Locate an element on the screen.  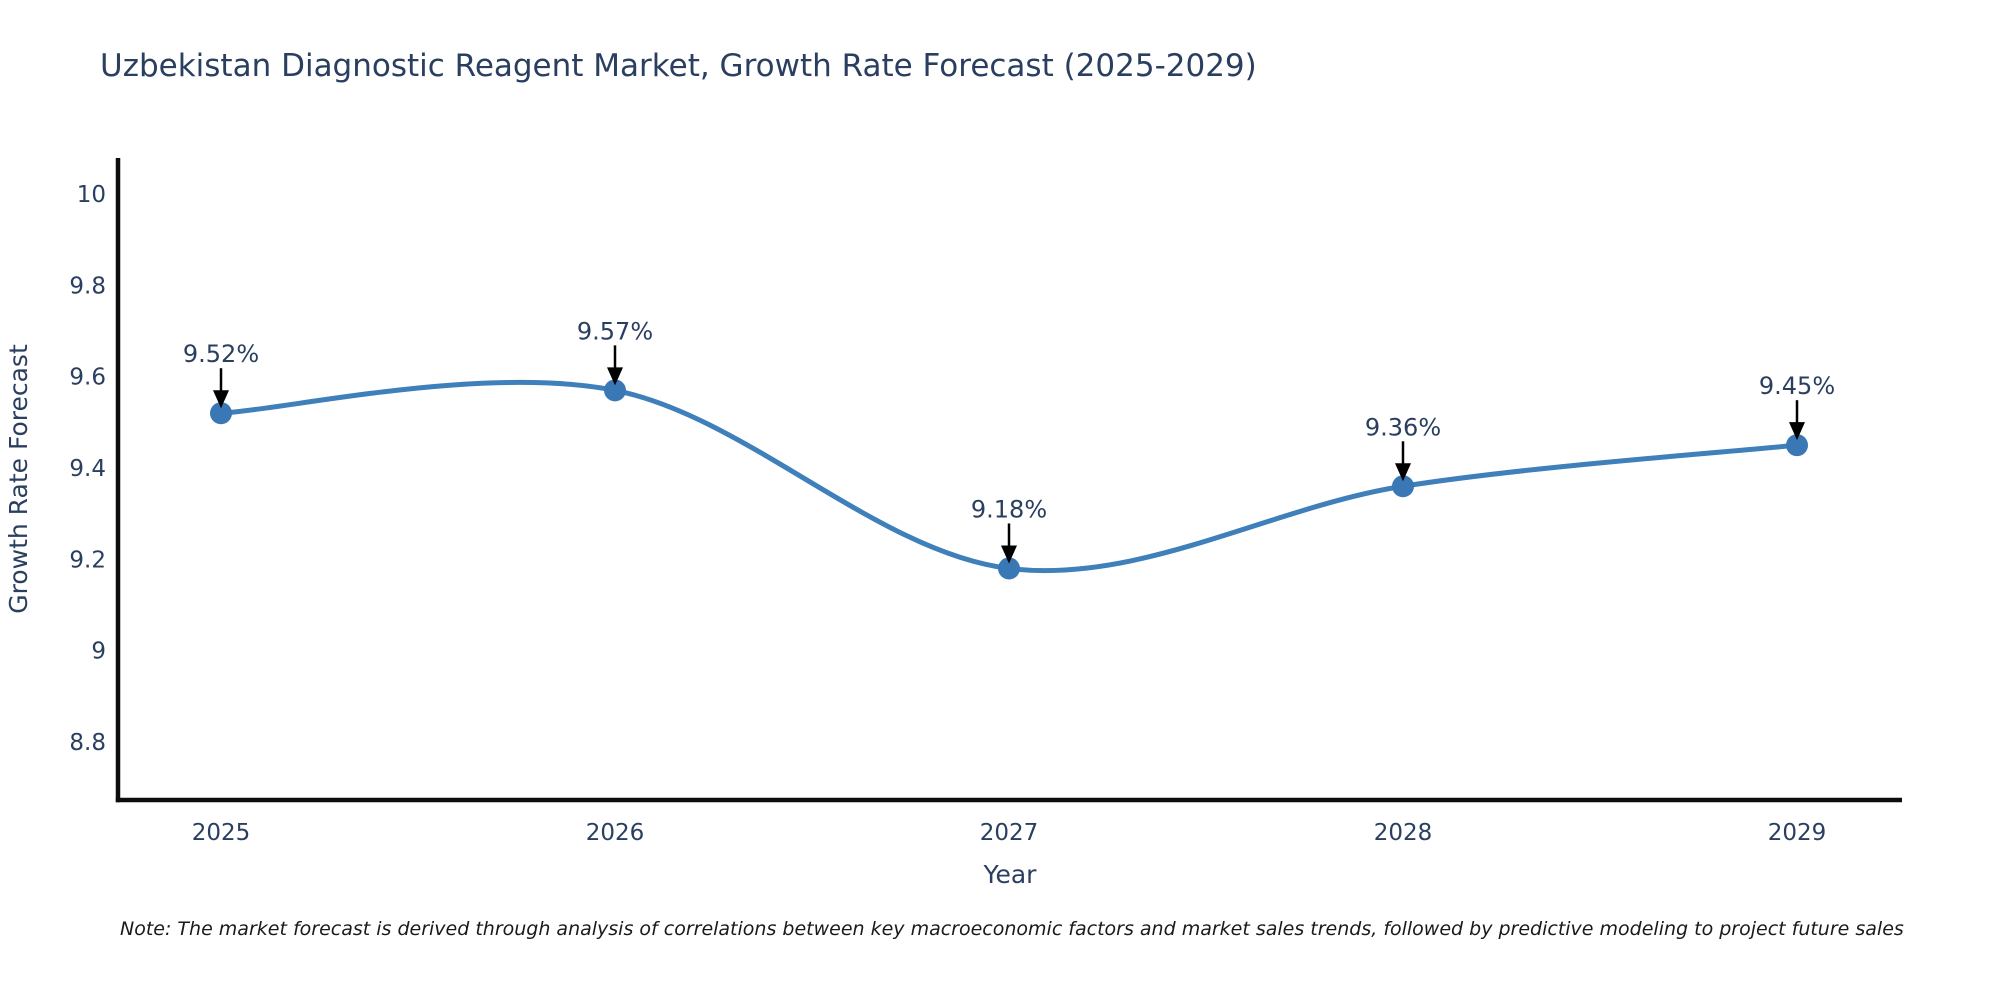
y-axis-title: Growth Rate Forecast is located at coordinates (18, 479).